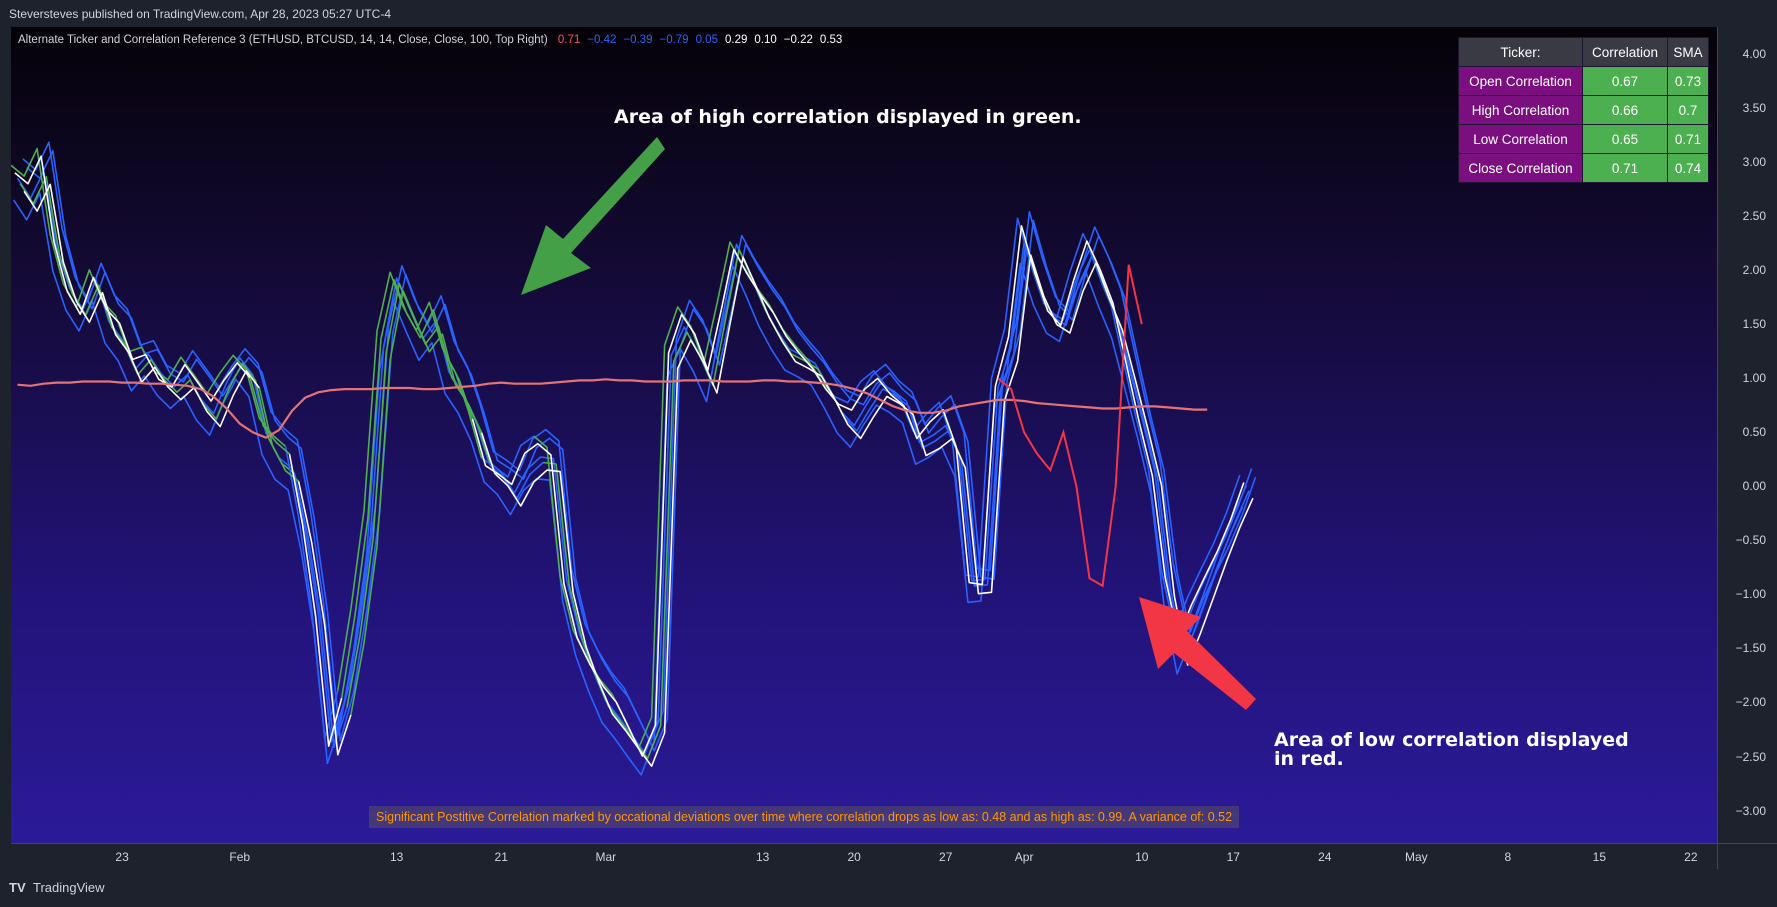 Image resolution: width=1777 pixels, height=907 pixels. I want to click on table-row: High Correlation 0.66 0.7, so click(1583, 110).